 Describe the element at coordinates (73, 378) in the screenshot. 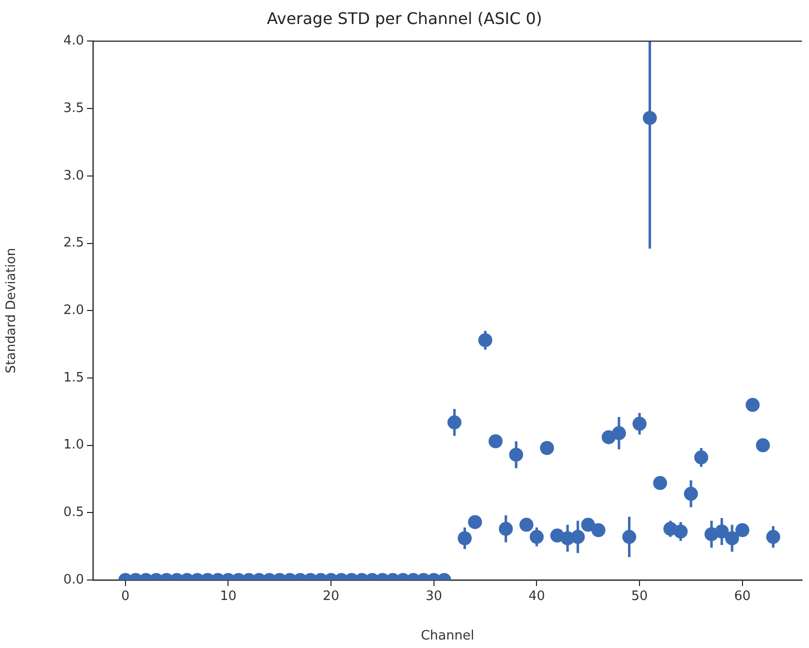

I see `y-tick-label: 1.5` at that location.